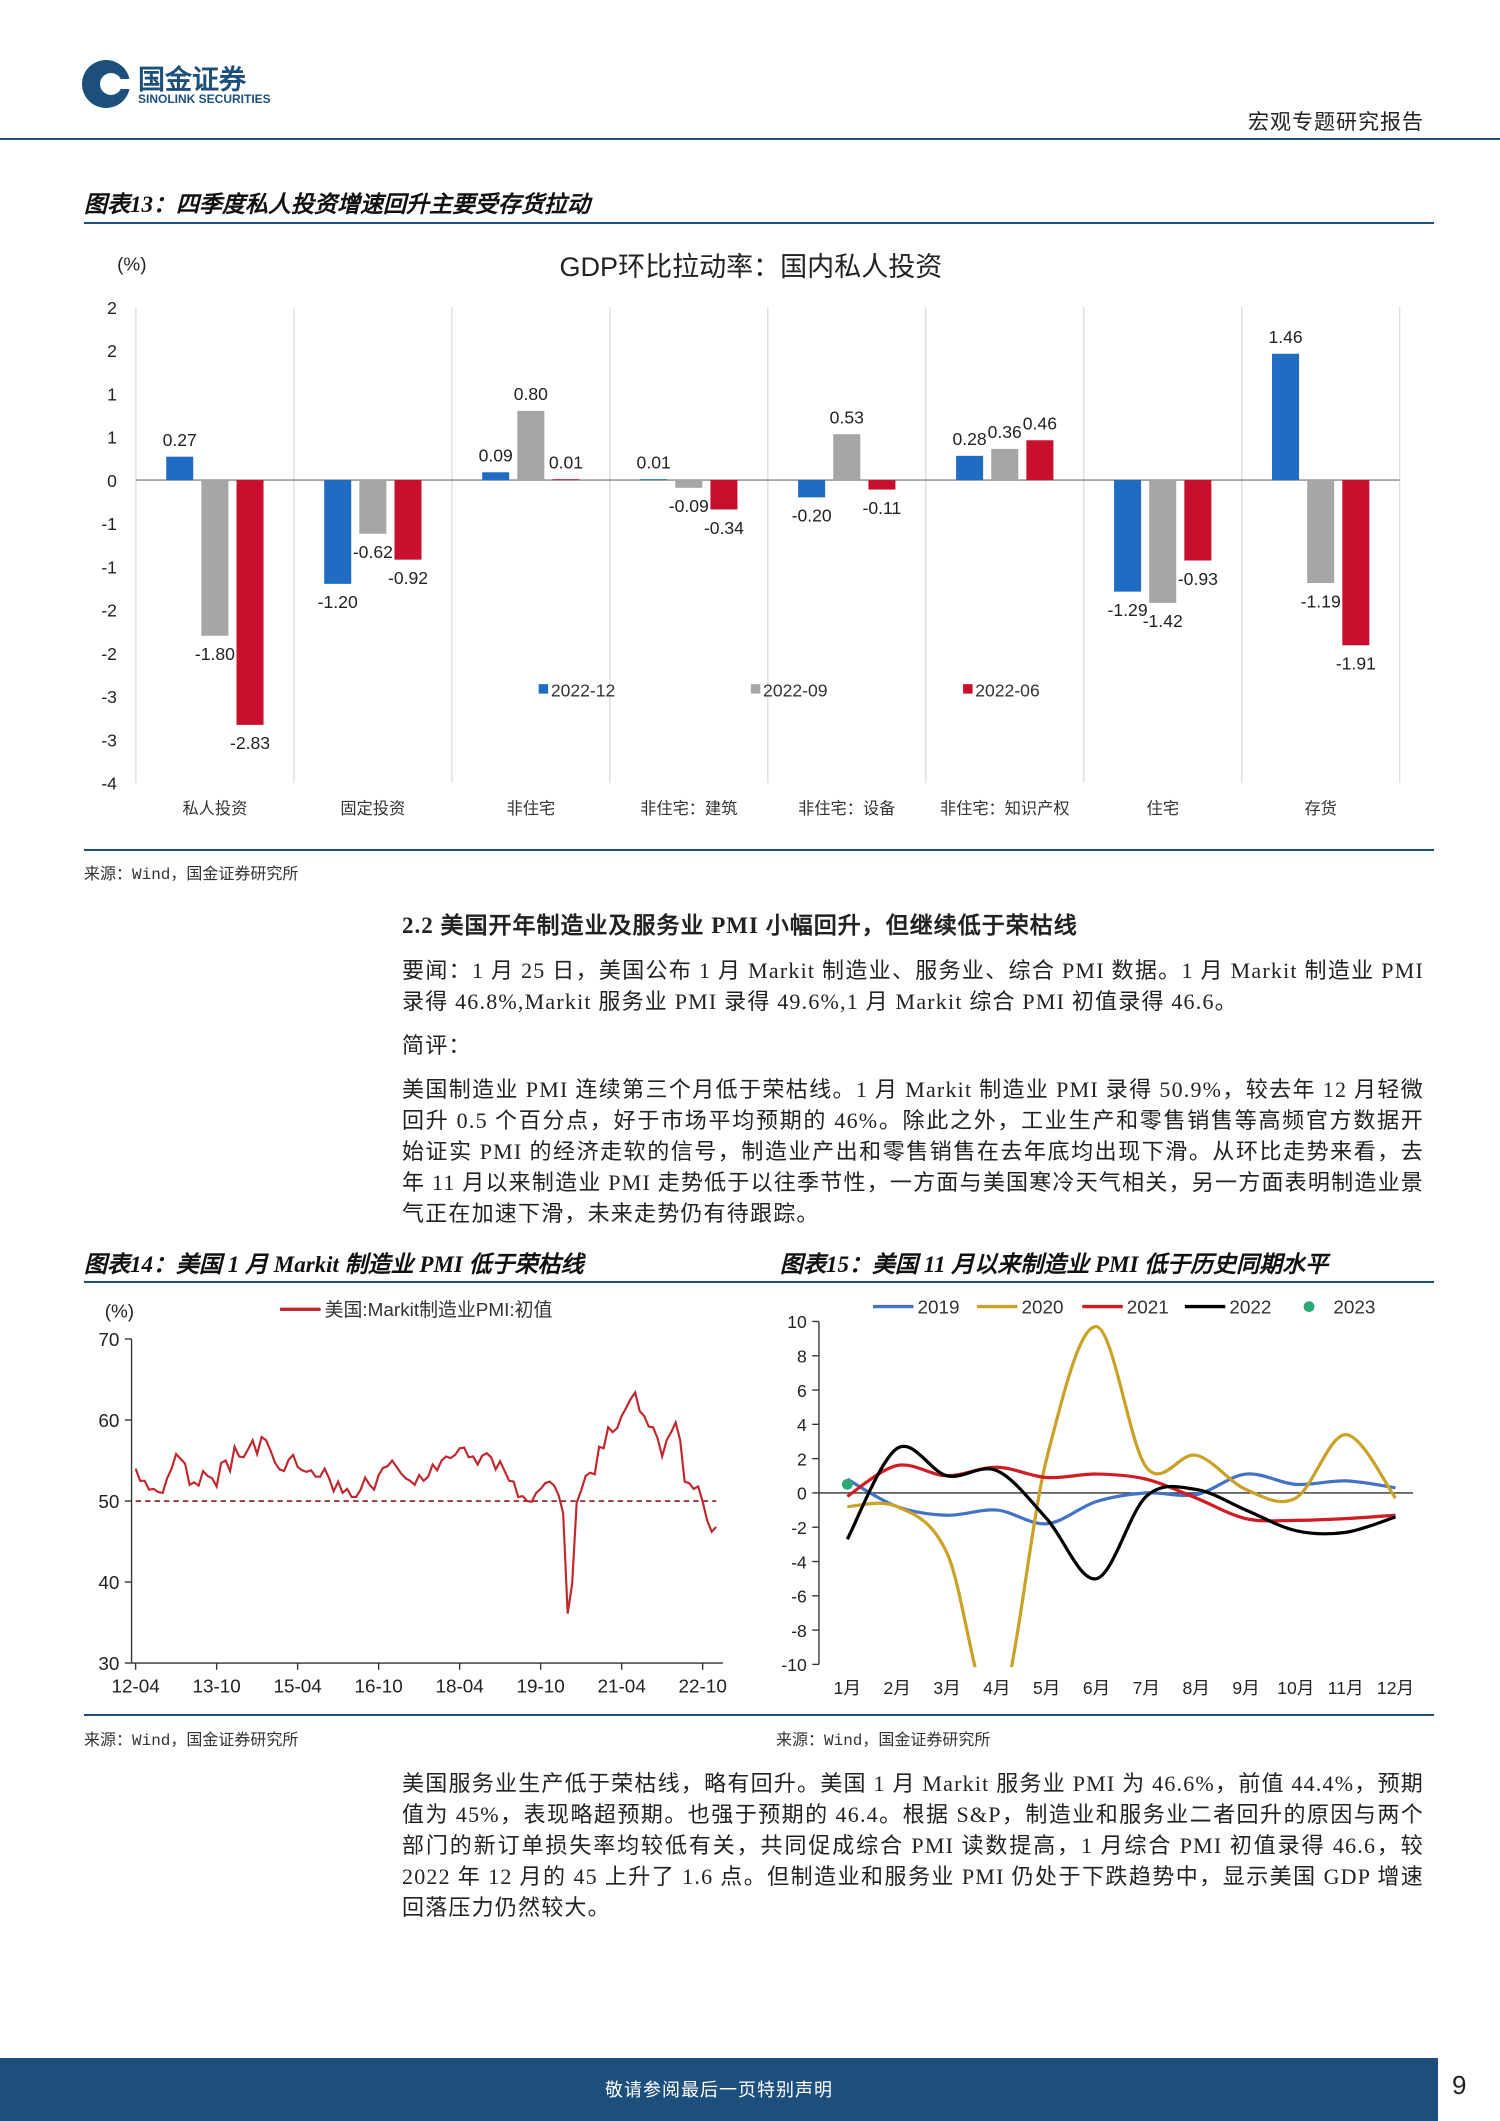 The image size is (1500, 2121). Describe the element at coordinates (750, 139) in the screenshot. I see `header-rule` at that location.